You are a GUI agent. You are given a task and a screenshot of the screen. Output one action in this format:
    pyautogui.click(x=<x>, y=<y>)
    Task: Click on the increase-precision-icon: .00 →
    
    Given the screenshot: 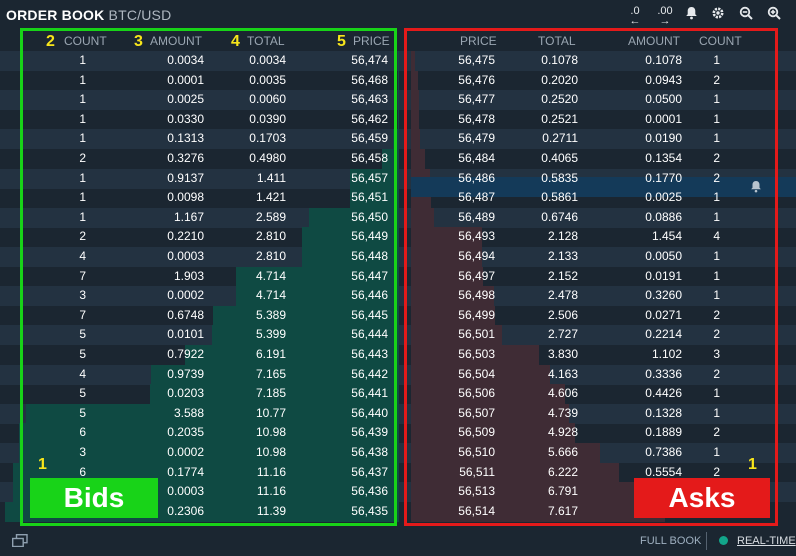 What is the action you would take?
    pyautogui.click(x=665, y=16)
    